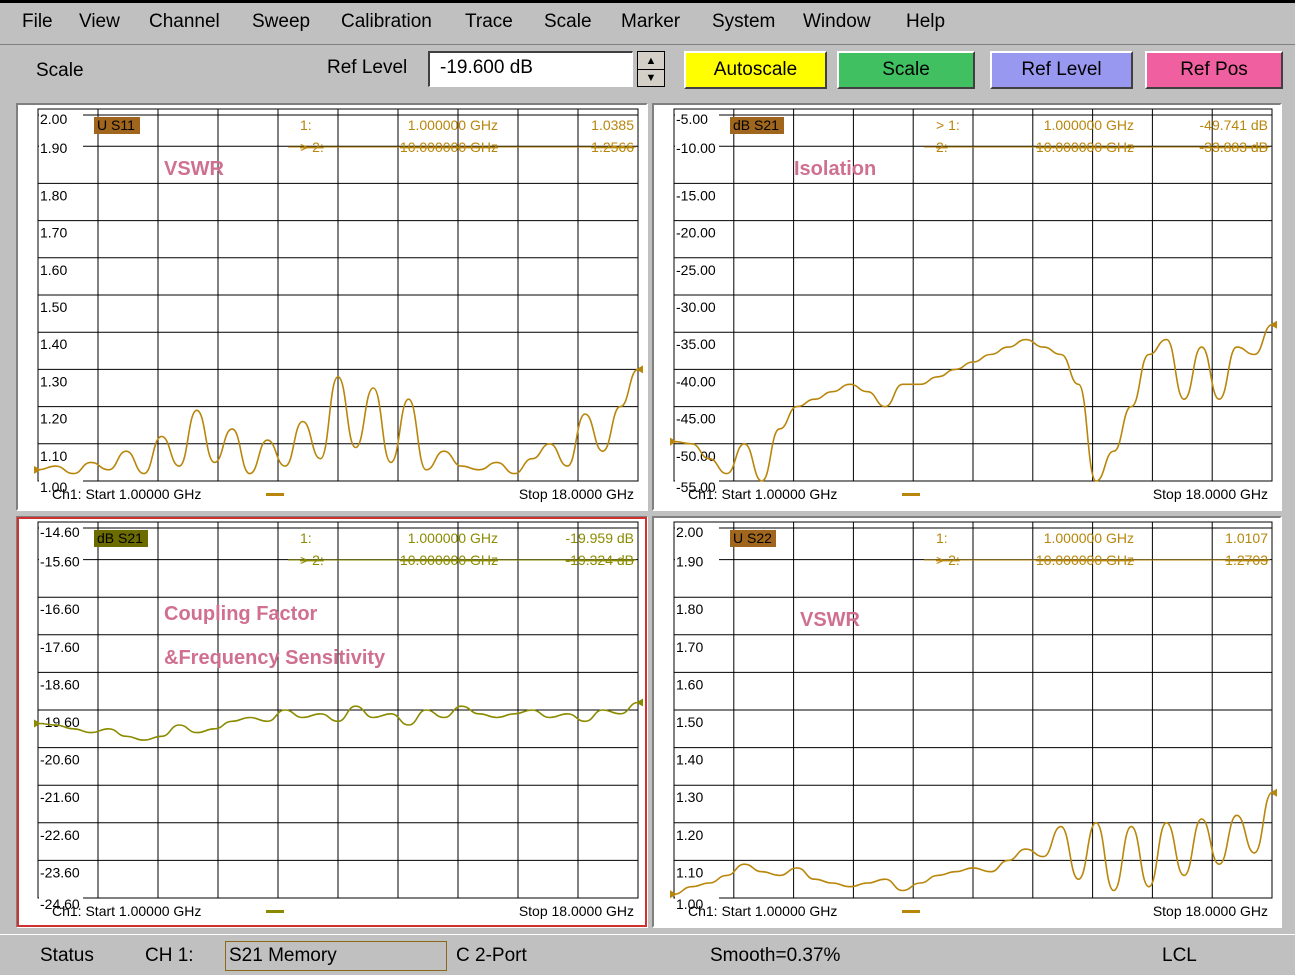 The height and width of the screenshot is (975, 1295). Describe the element at coordinates (689, 835) in the screenshot. I see `y-tick-label: 1.20` at that location.